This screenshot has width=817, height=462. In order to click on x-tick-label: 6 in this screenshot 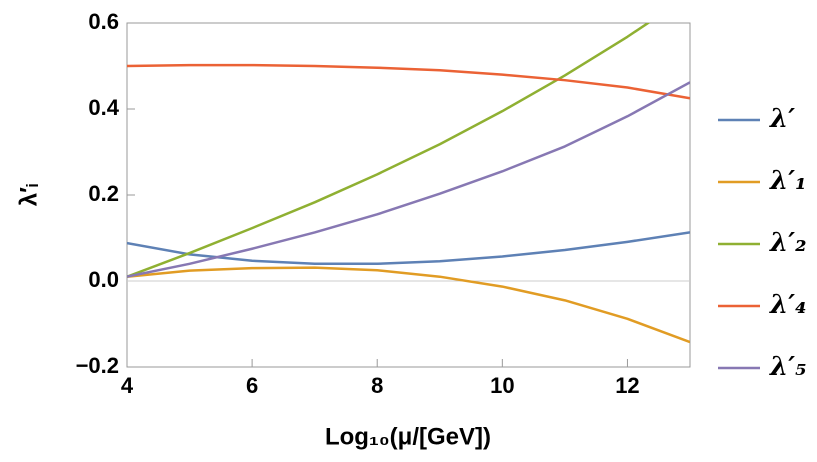, I will do `click(252, 385)`.